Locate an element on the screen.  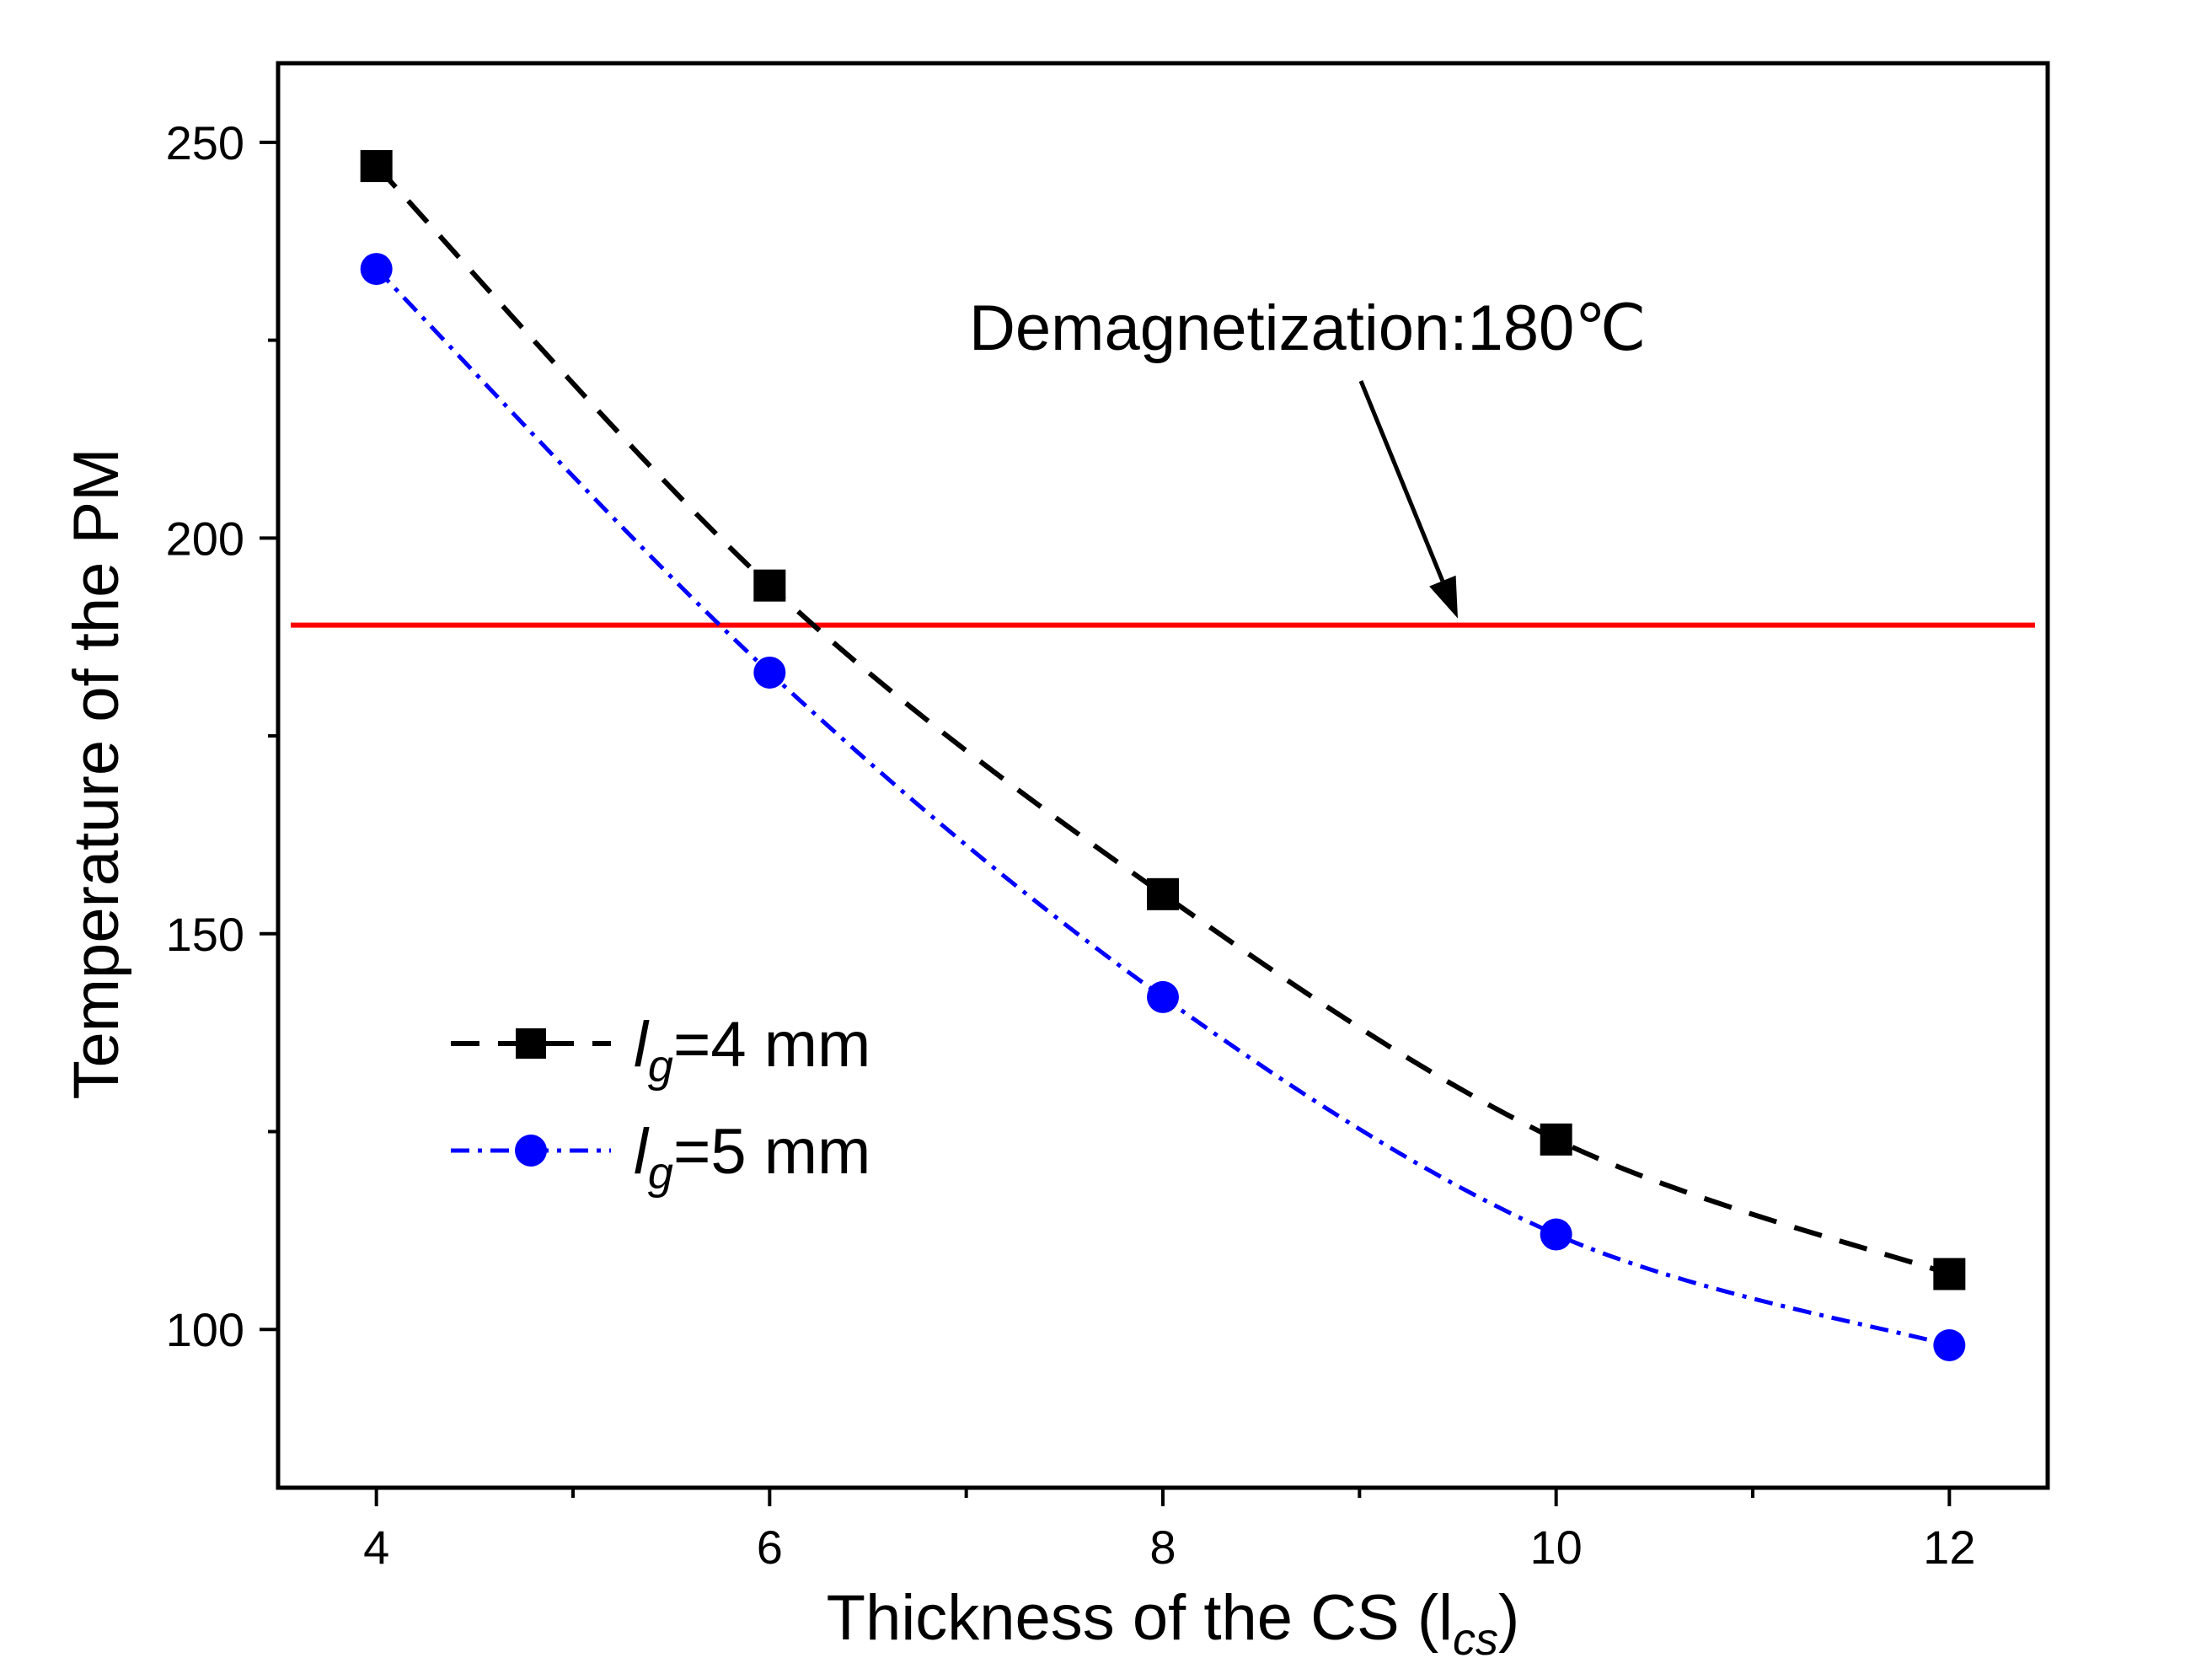
y-tick-label: 200 is located at coordinates (205, 538).